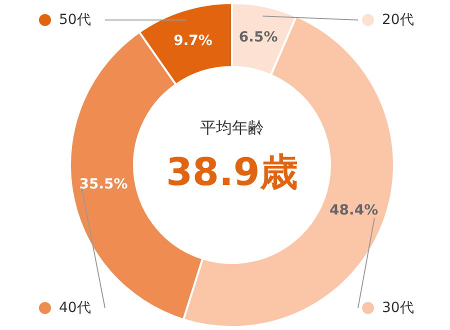 This screenshot has width=450, height=330. What do you see at coordinates (232, 127) in the screenshot?
I see `text: 平均年齢` at bounding box center [232, 127].